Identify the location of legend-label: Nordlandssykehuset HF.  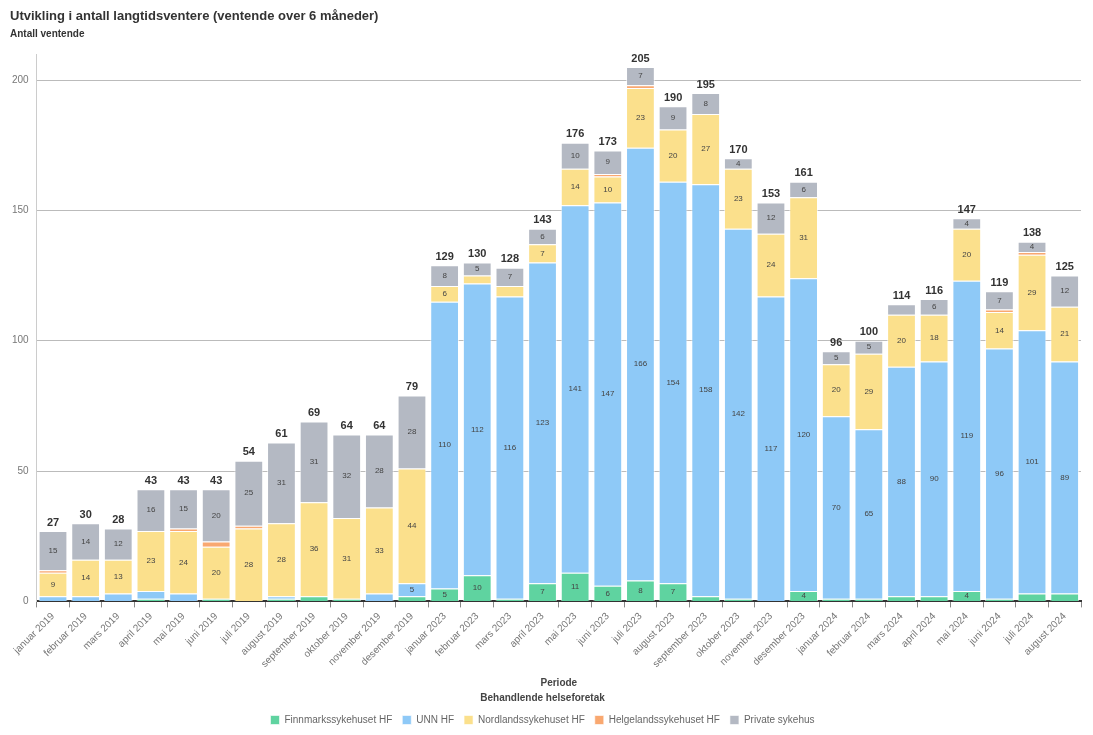
(531, 719).